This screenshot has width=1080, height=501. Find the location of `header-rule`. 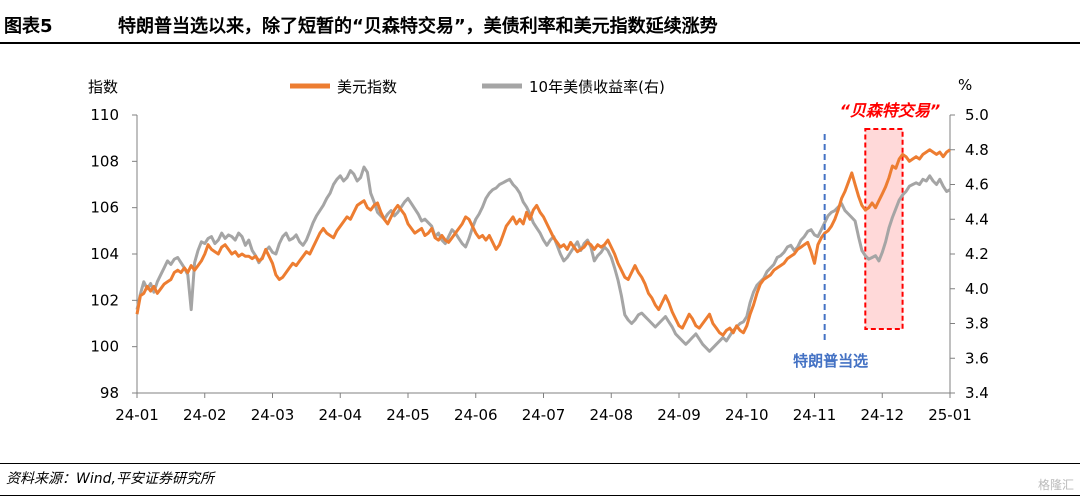

header-rule is located at coordinates (540, 43).